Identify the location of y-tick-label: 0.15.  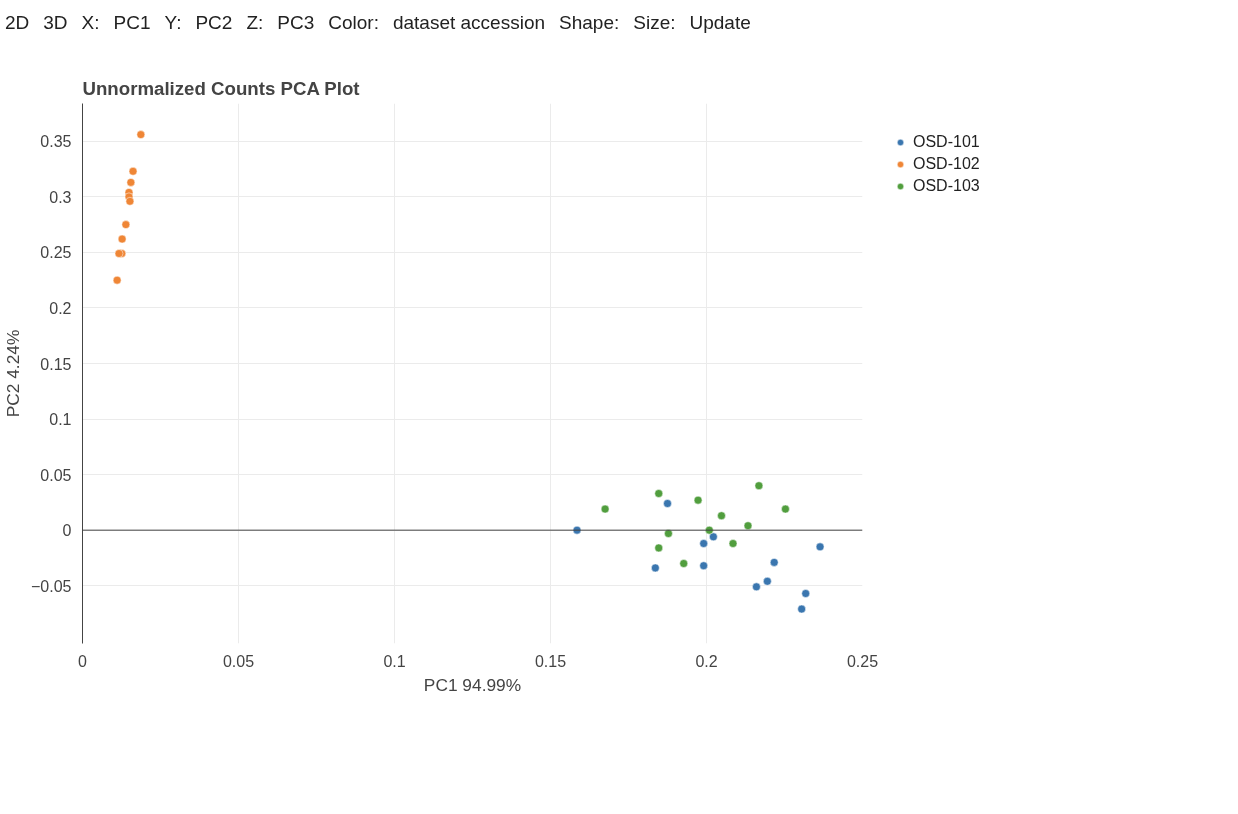
(56, 364).